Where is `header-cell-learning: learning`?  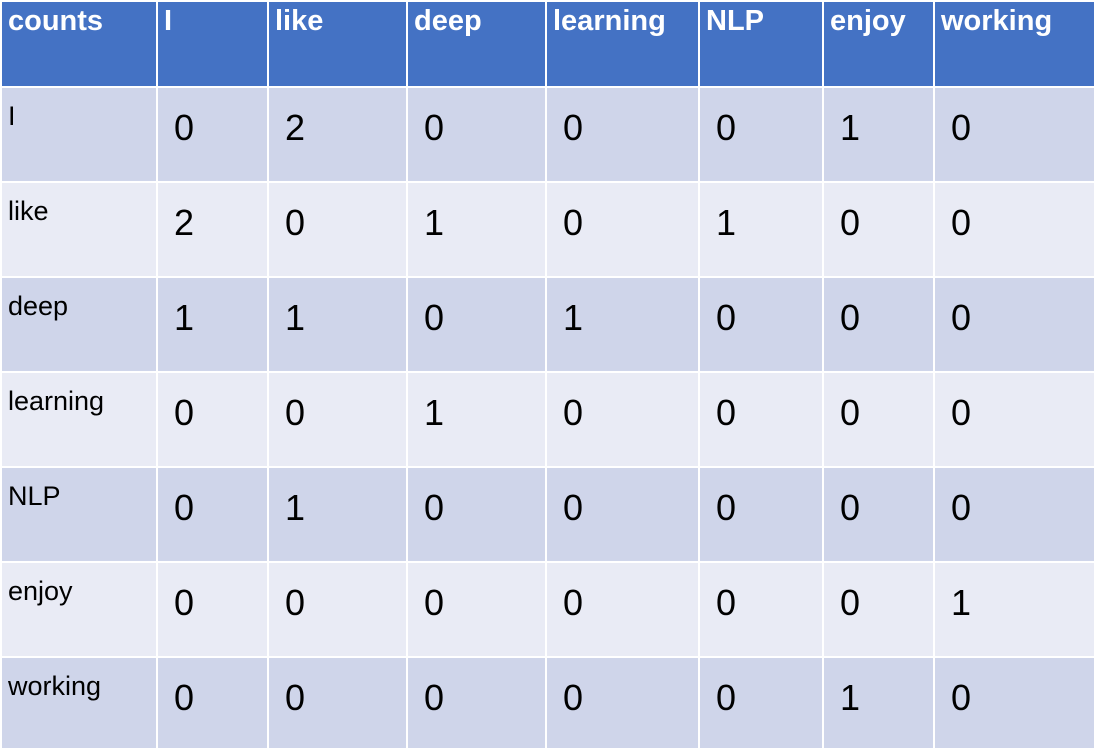
header-cell-learning: learning is located at coordinates (622, 44).